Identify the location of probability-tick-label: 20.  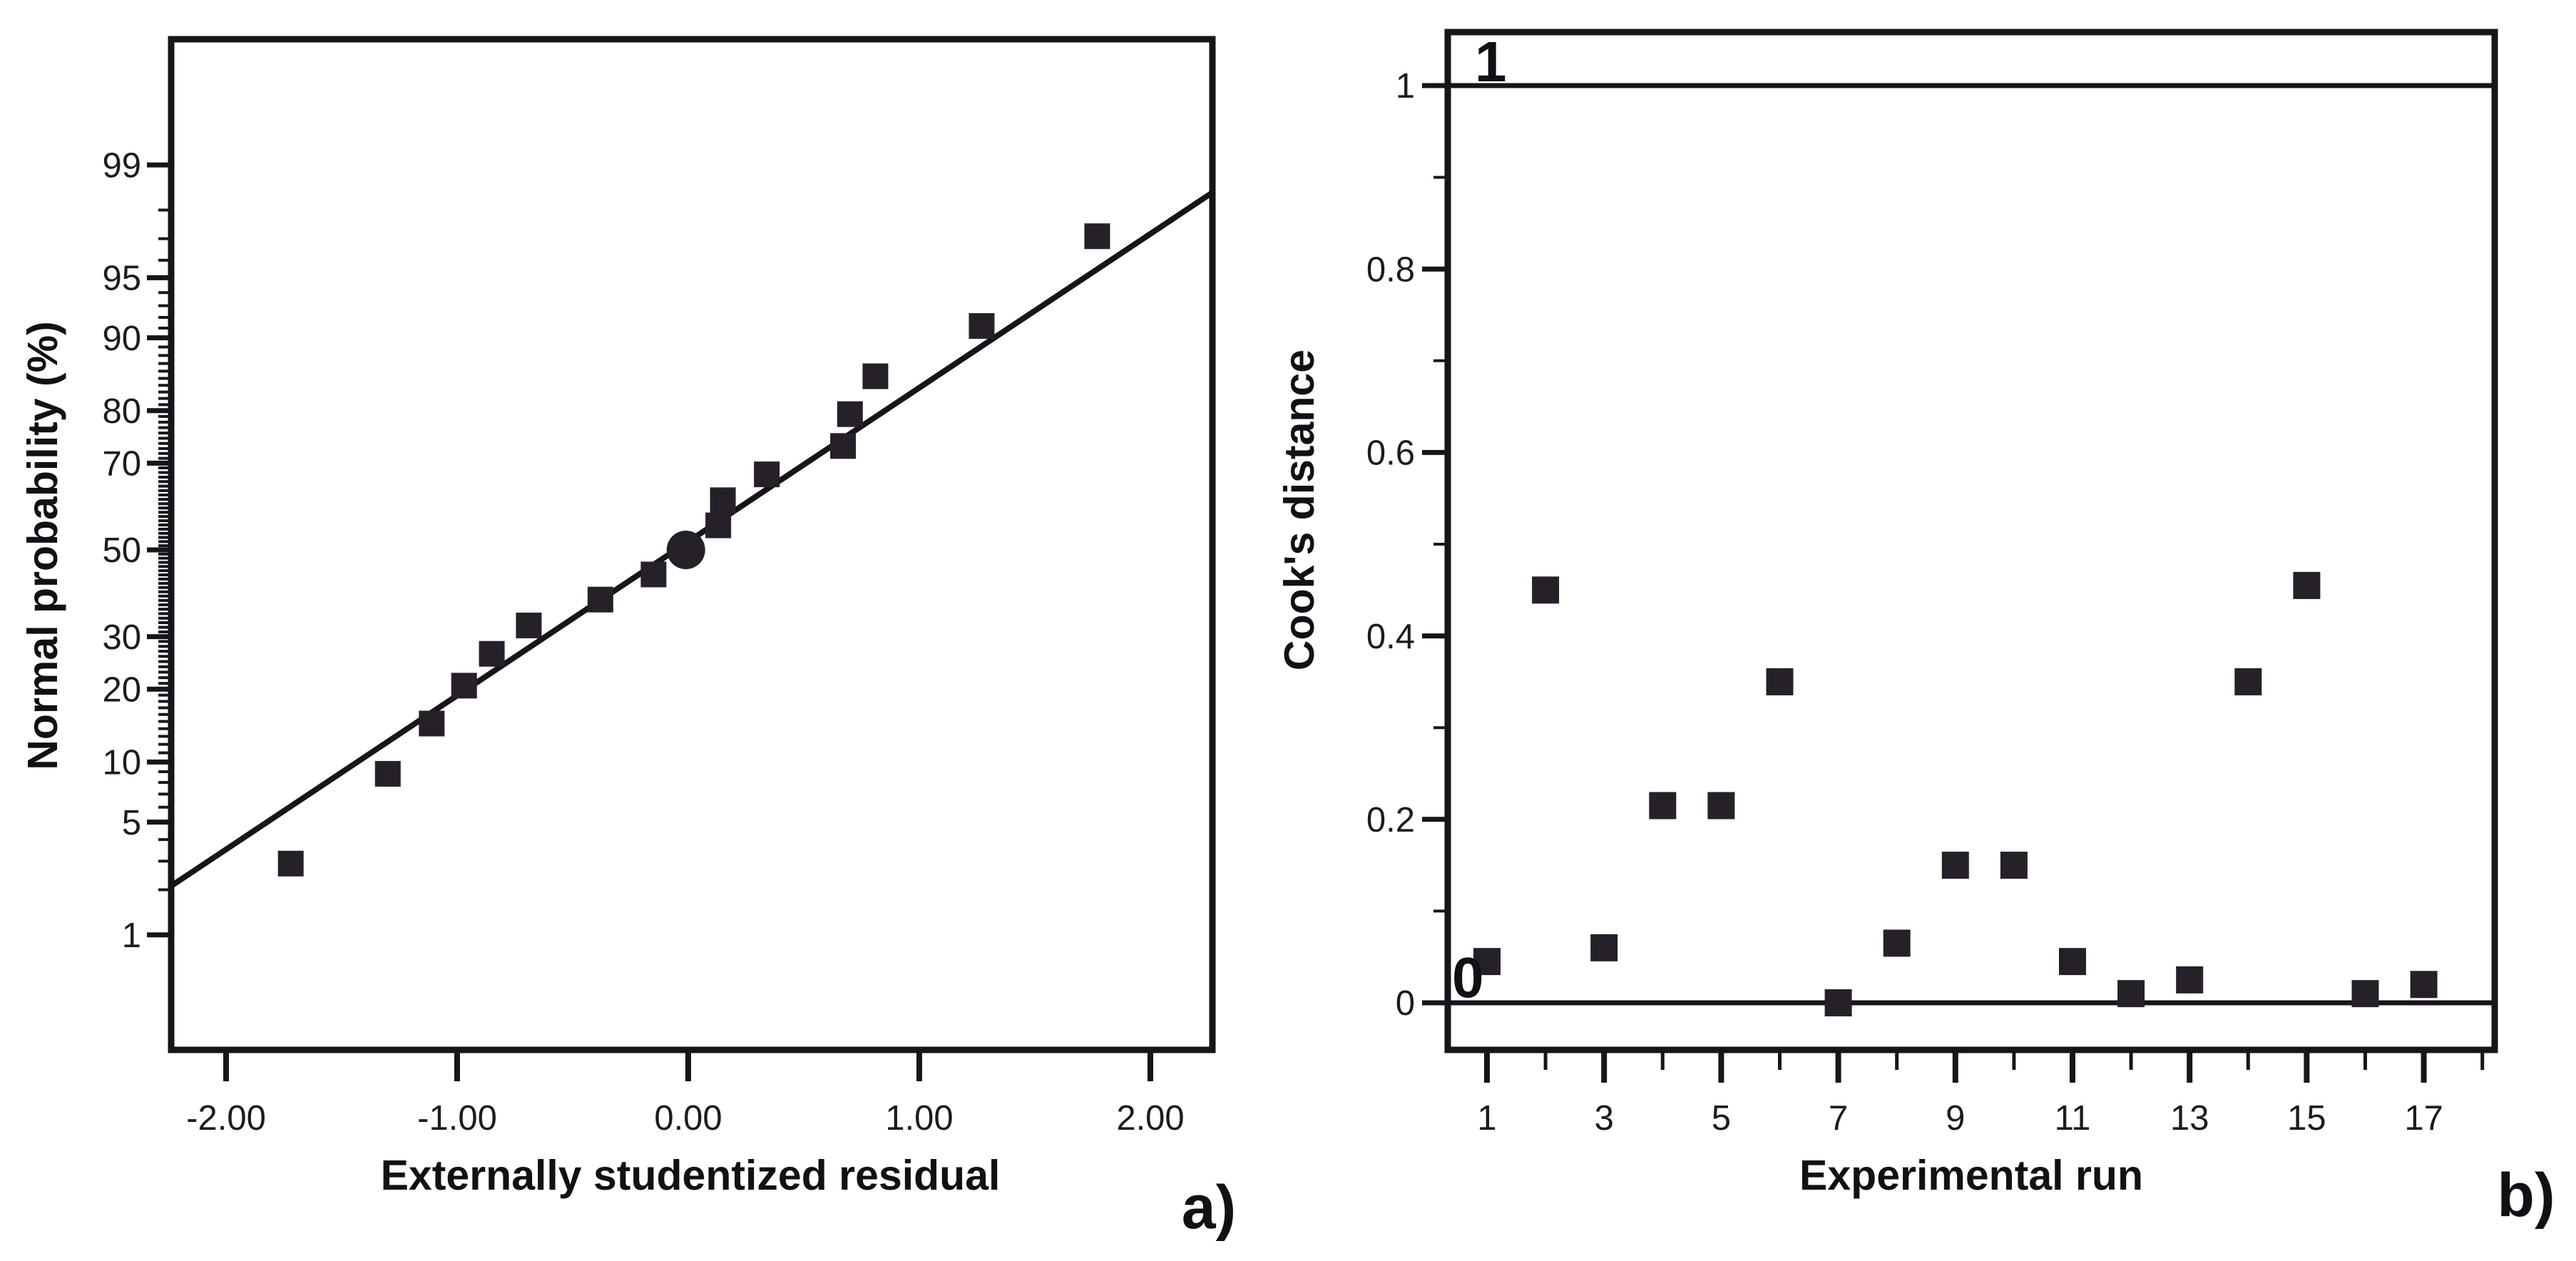
(122, 689).